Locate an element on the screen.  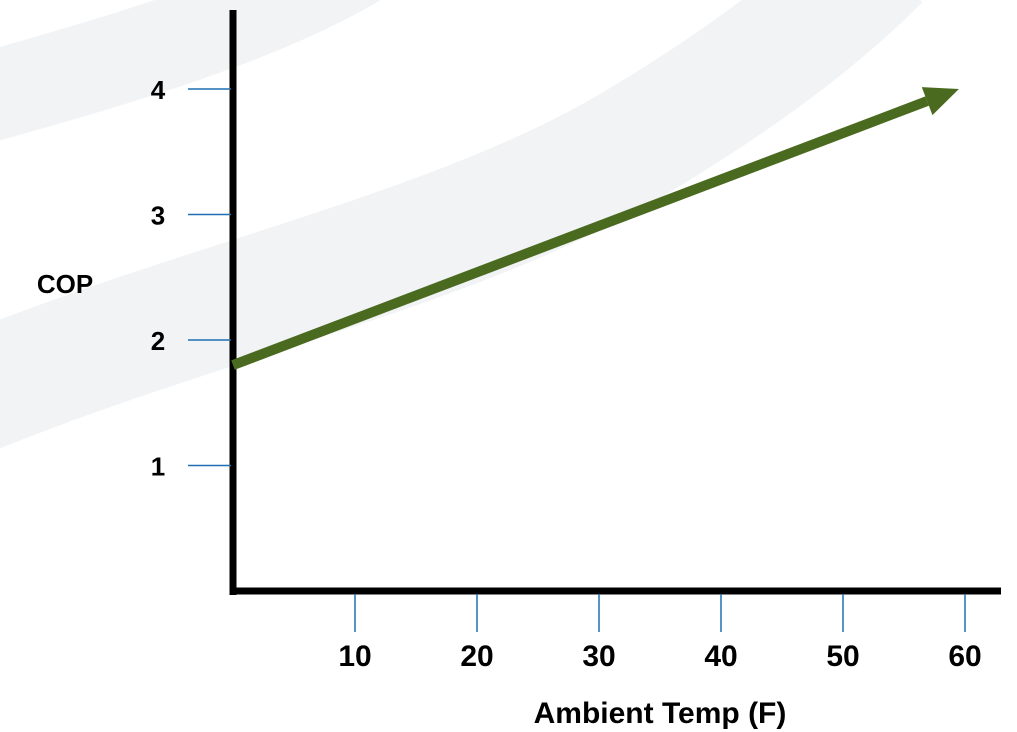
x-axis-label: Ambient Temp (F) is located at coordinates (660, 713).